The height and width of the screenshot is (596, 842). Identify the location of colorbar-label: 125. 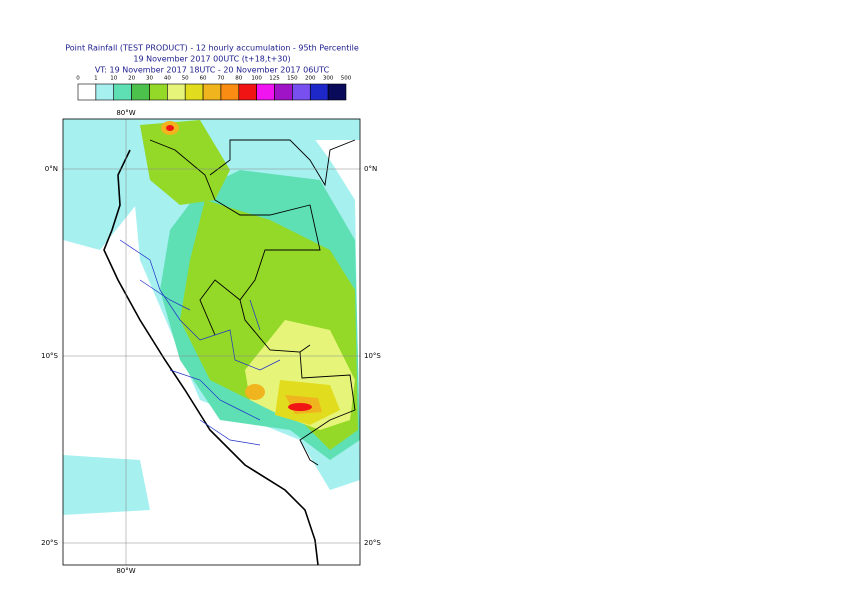
(274, 79).